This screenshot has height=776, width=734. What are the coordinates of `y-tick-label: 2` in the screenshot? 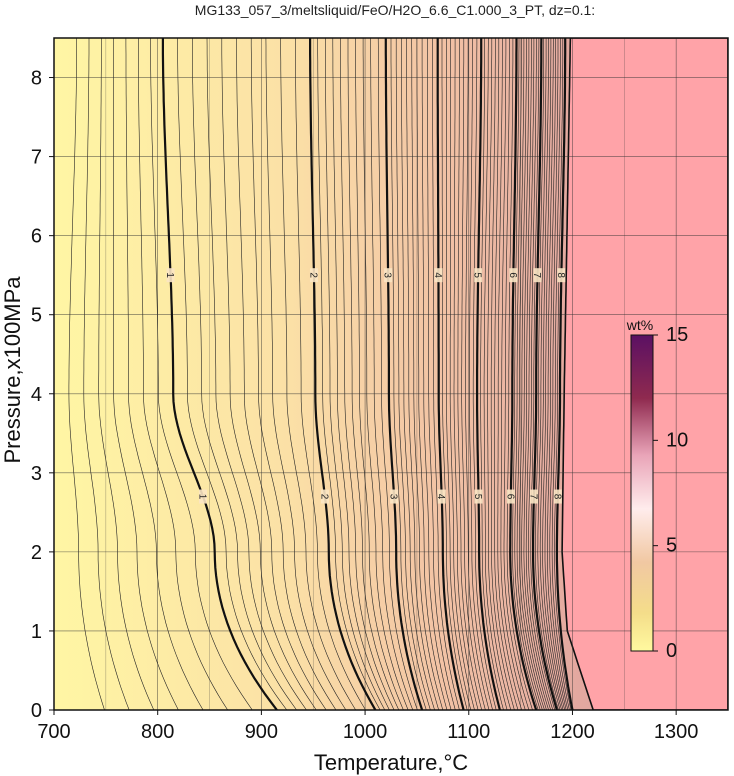 It's located at (36, 553).